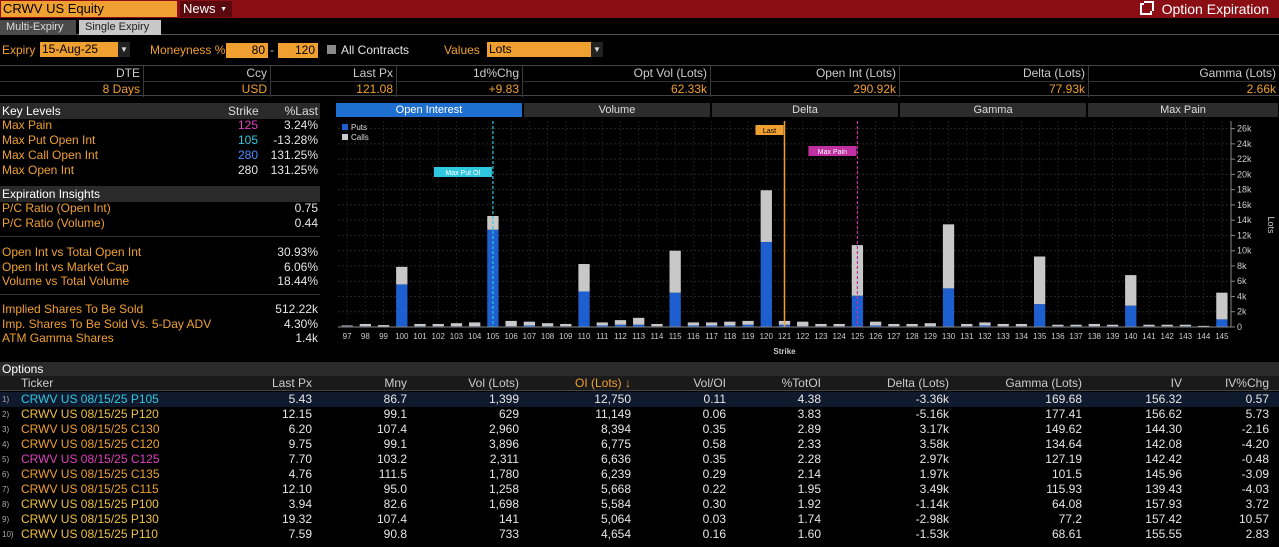 The image size is (1279, 547). Describe the element at coordinates (90, 489) in the screenshot. I see `ticker-cell: CRWV US 08/15/25 C115` at that location.